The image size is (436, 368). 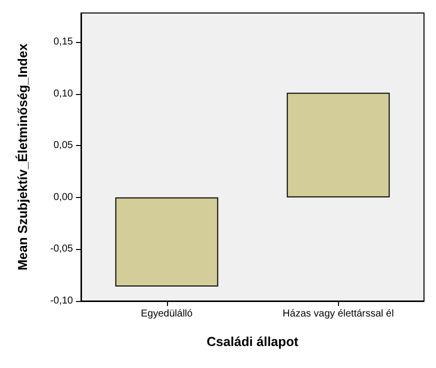 I want to click on y-tick-label: 0,05, so click(x=64, y=146).